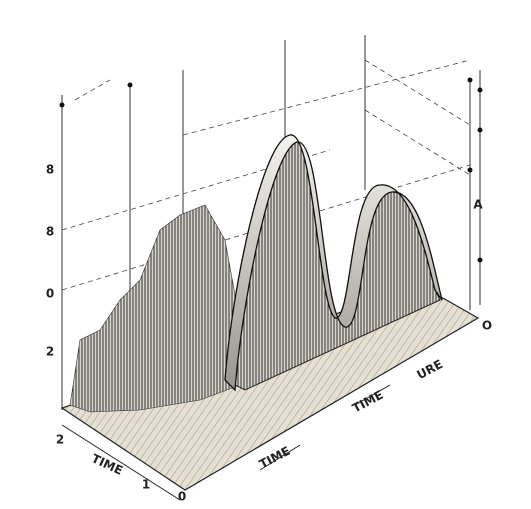 The image size is (531, 509). What do you see at coordinates (155, 308) in the screenshot?
I see `spike-field` at bounding box center [155, 308].